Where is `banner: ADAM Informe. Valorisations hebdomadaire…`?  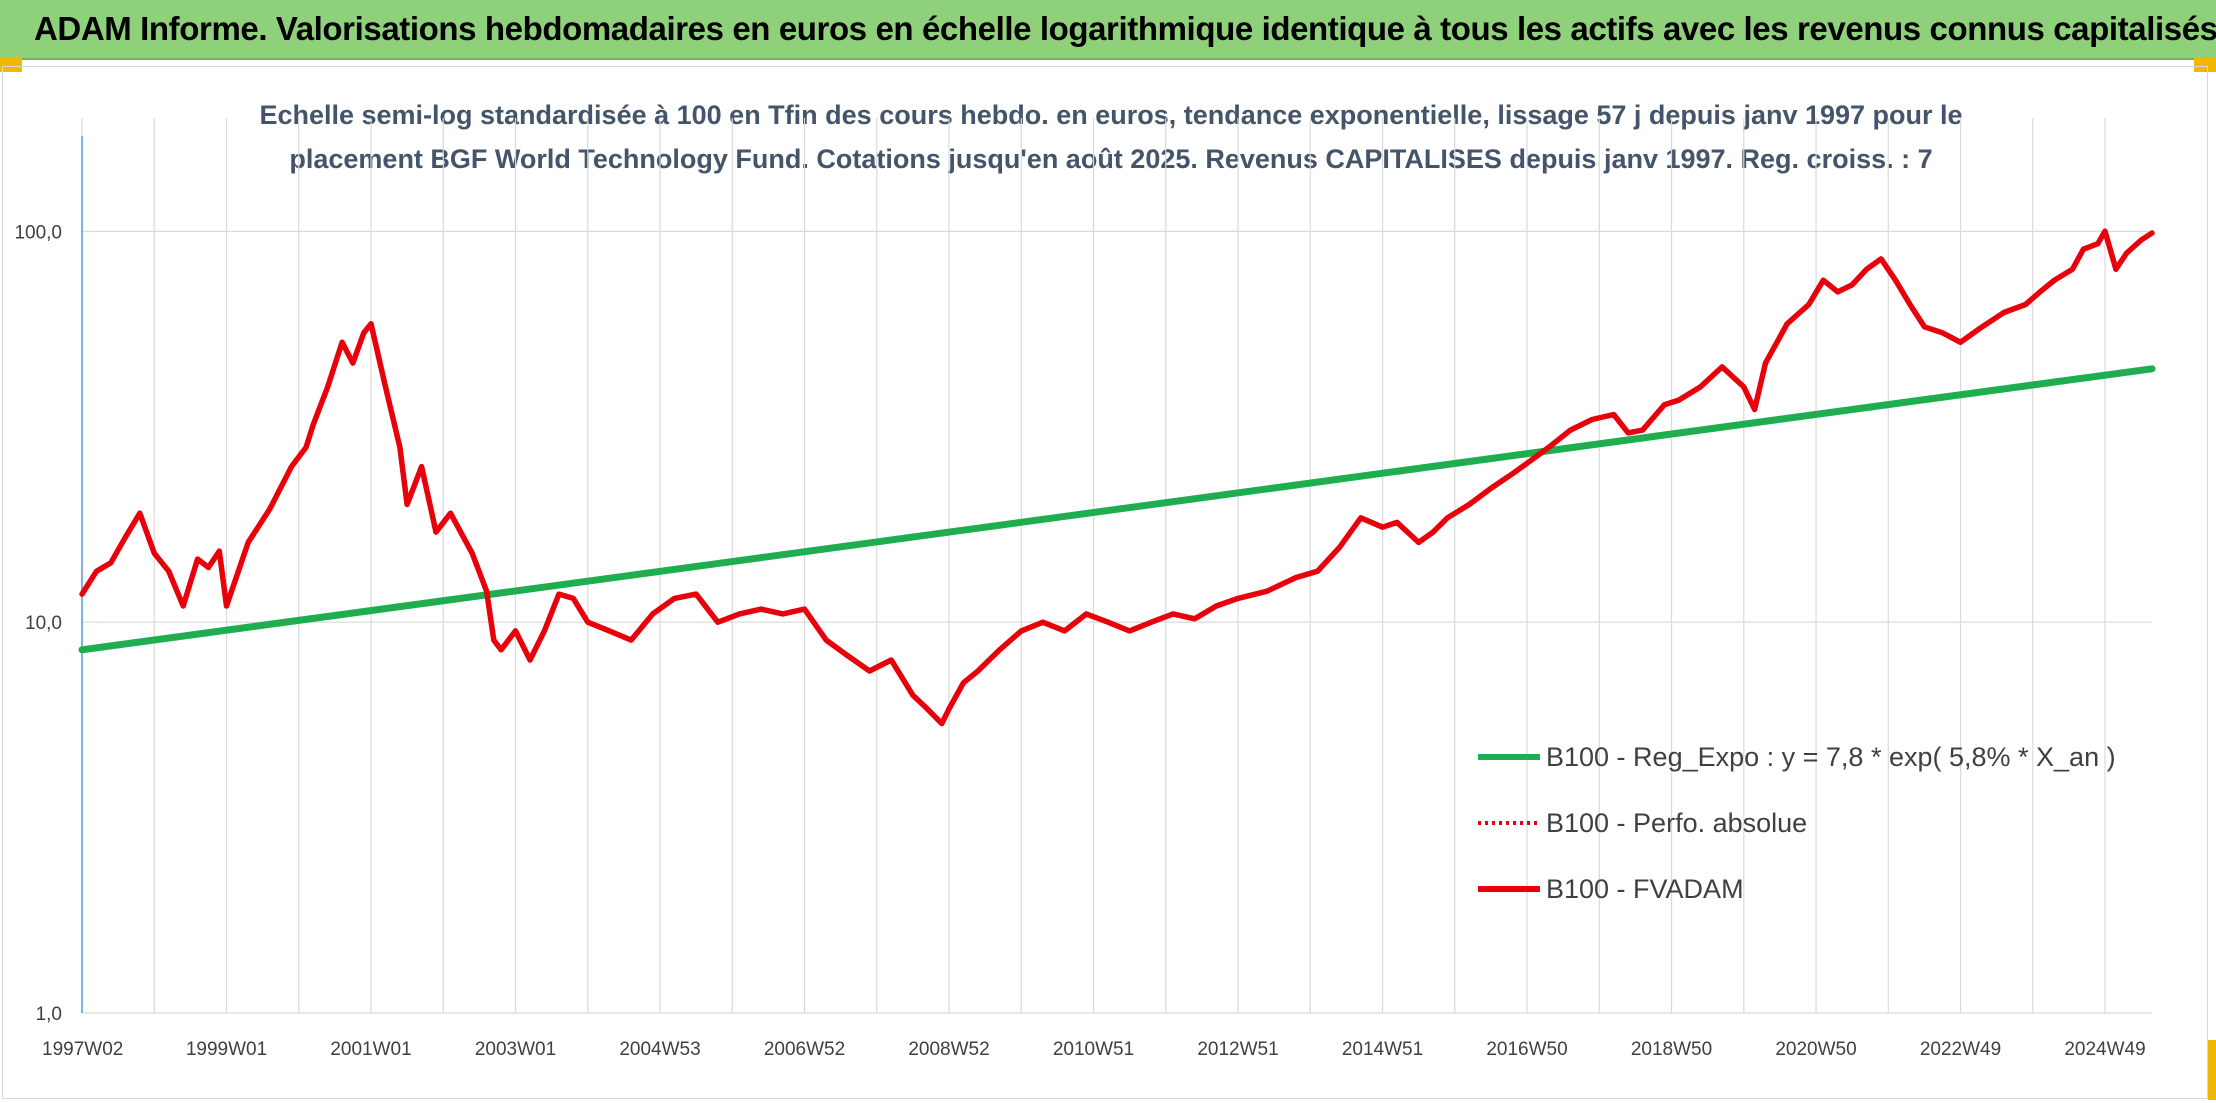
banner: ADAM Informe. Valorisations hebdomadaire… is located at coordinates (1108, 30).